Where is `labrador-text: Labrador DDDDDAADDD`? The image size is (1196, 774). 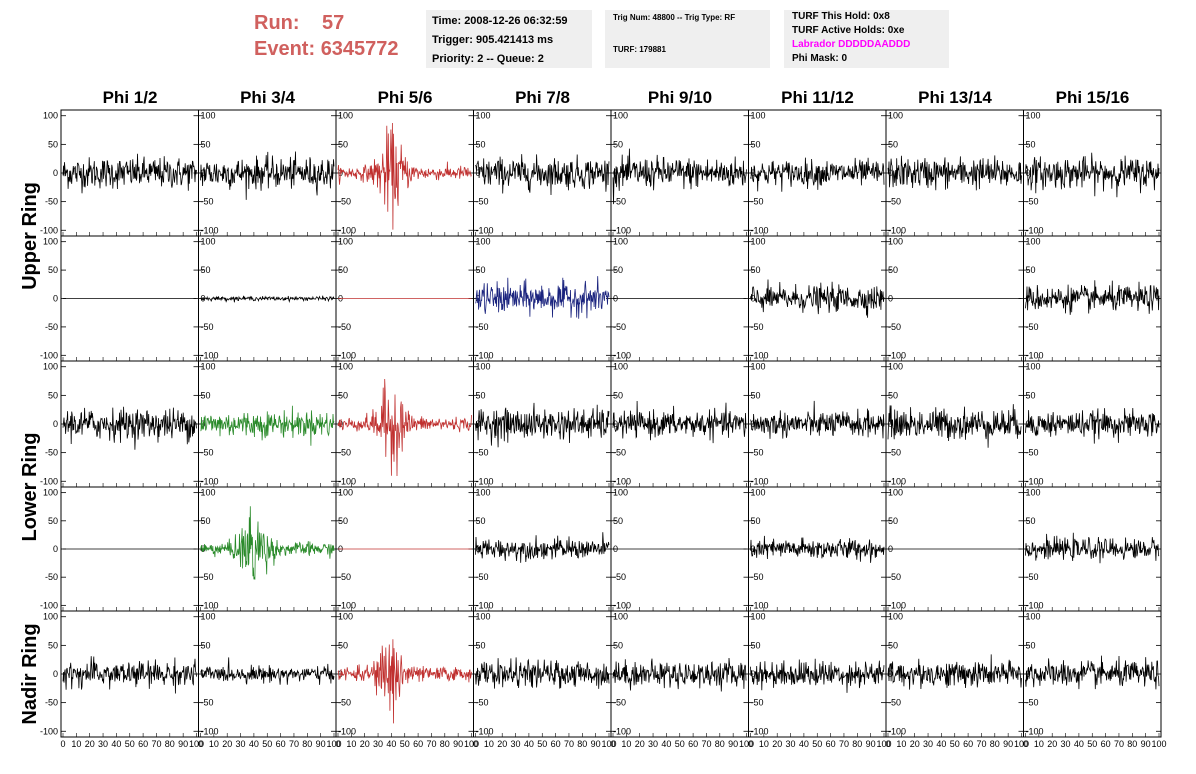 labrador-text: Labrador DDDDDAADDD is located at coordinates (851, 44).